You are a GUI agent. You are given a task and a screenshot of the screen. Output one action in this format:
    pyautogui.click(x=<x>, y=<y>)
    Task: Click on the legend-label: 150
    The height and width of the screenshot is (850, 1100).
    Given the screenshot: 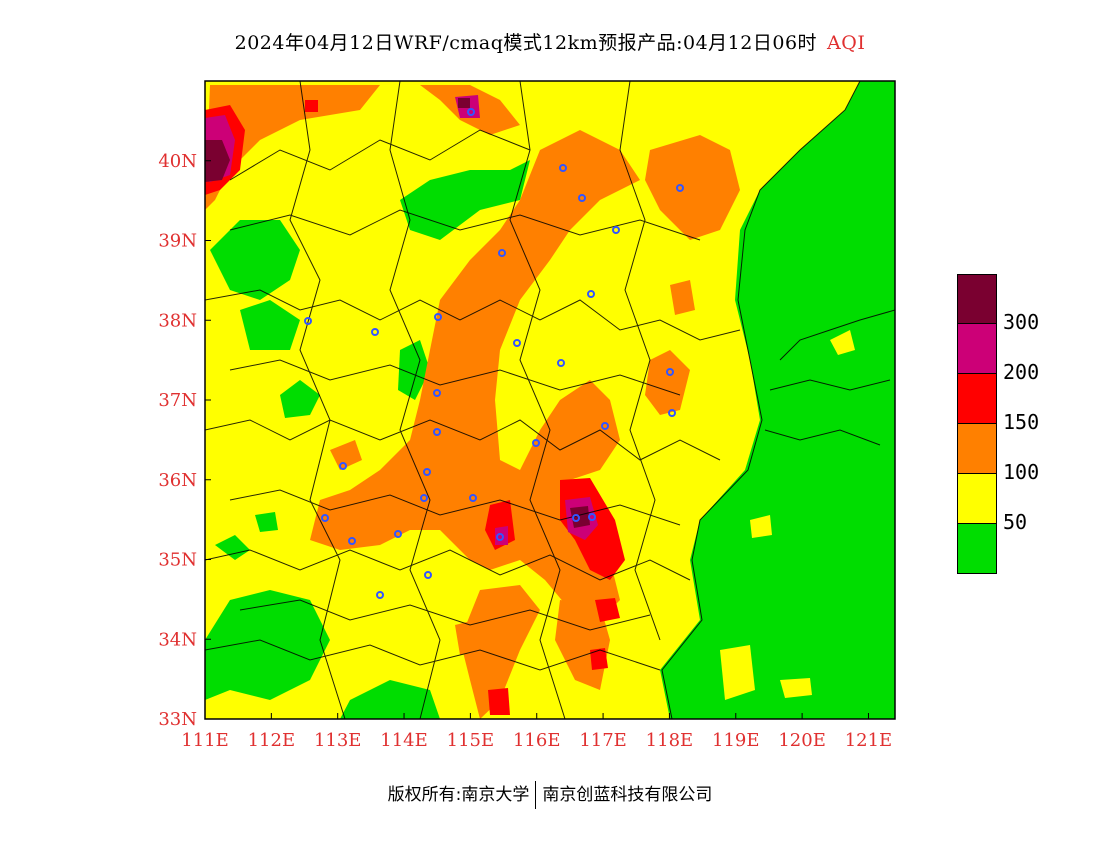 What is the action you would take?
    pyautogui.click(x=1021, y=422)
    